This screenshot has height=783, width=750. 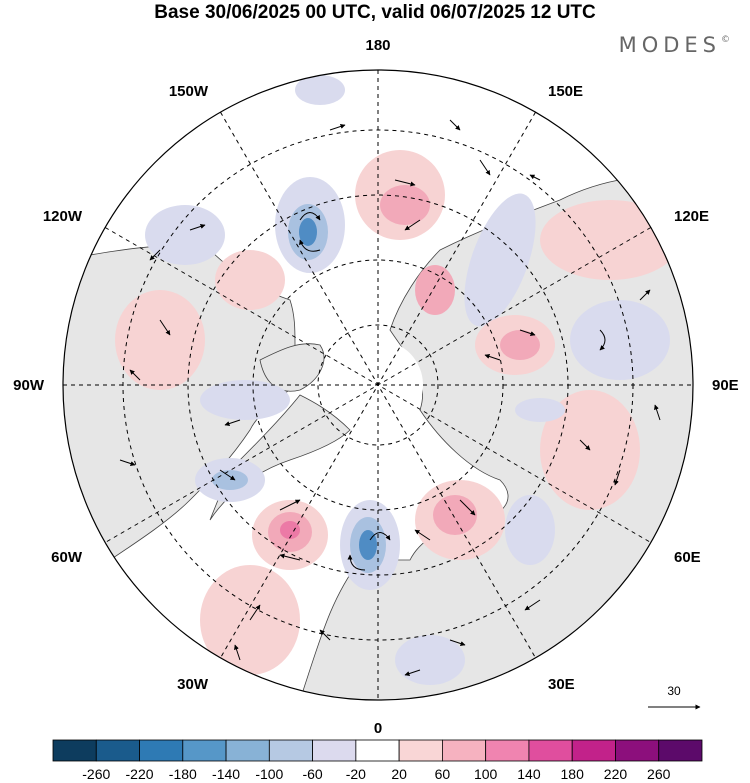 What do you see at coordinates (189, 91) in the screenshot?
I see `lon-label-150w: 150W` at bounding box center [189, 91].